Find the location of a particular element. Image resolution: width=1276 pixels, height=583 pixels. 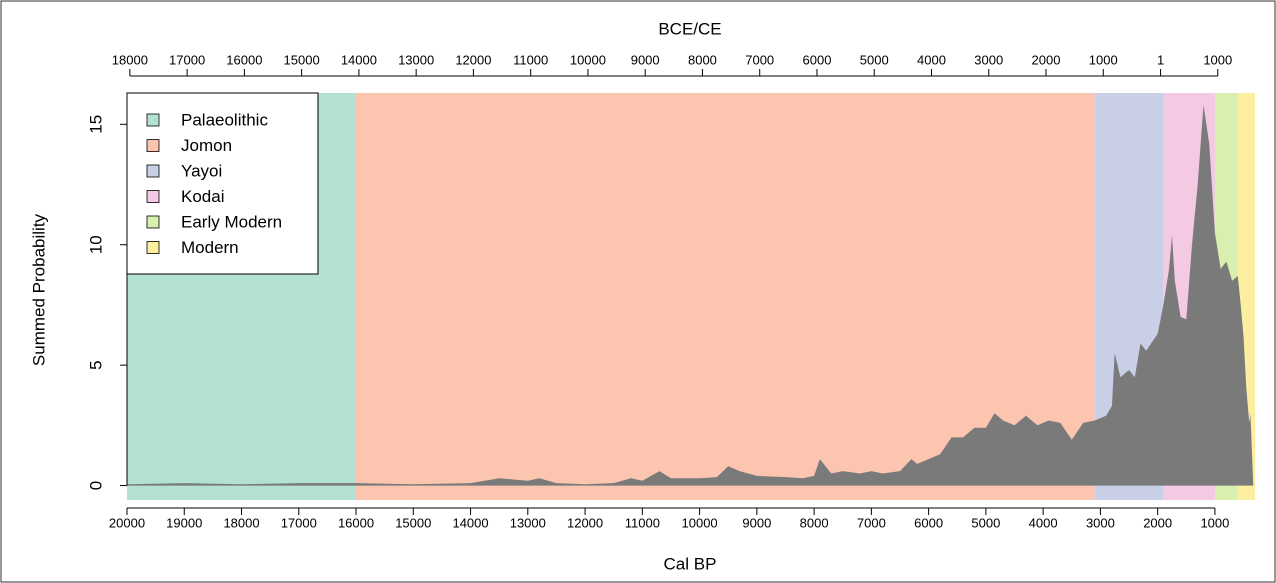

top-tick-label: 11000 is located at coordinates (530, 59).